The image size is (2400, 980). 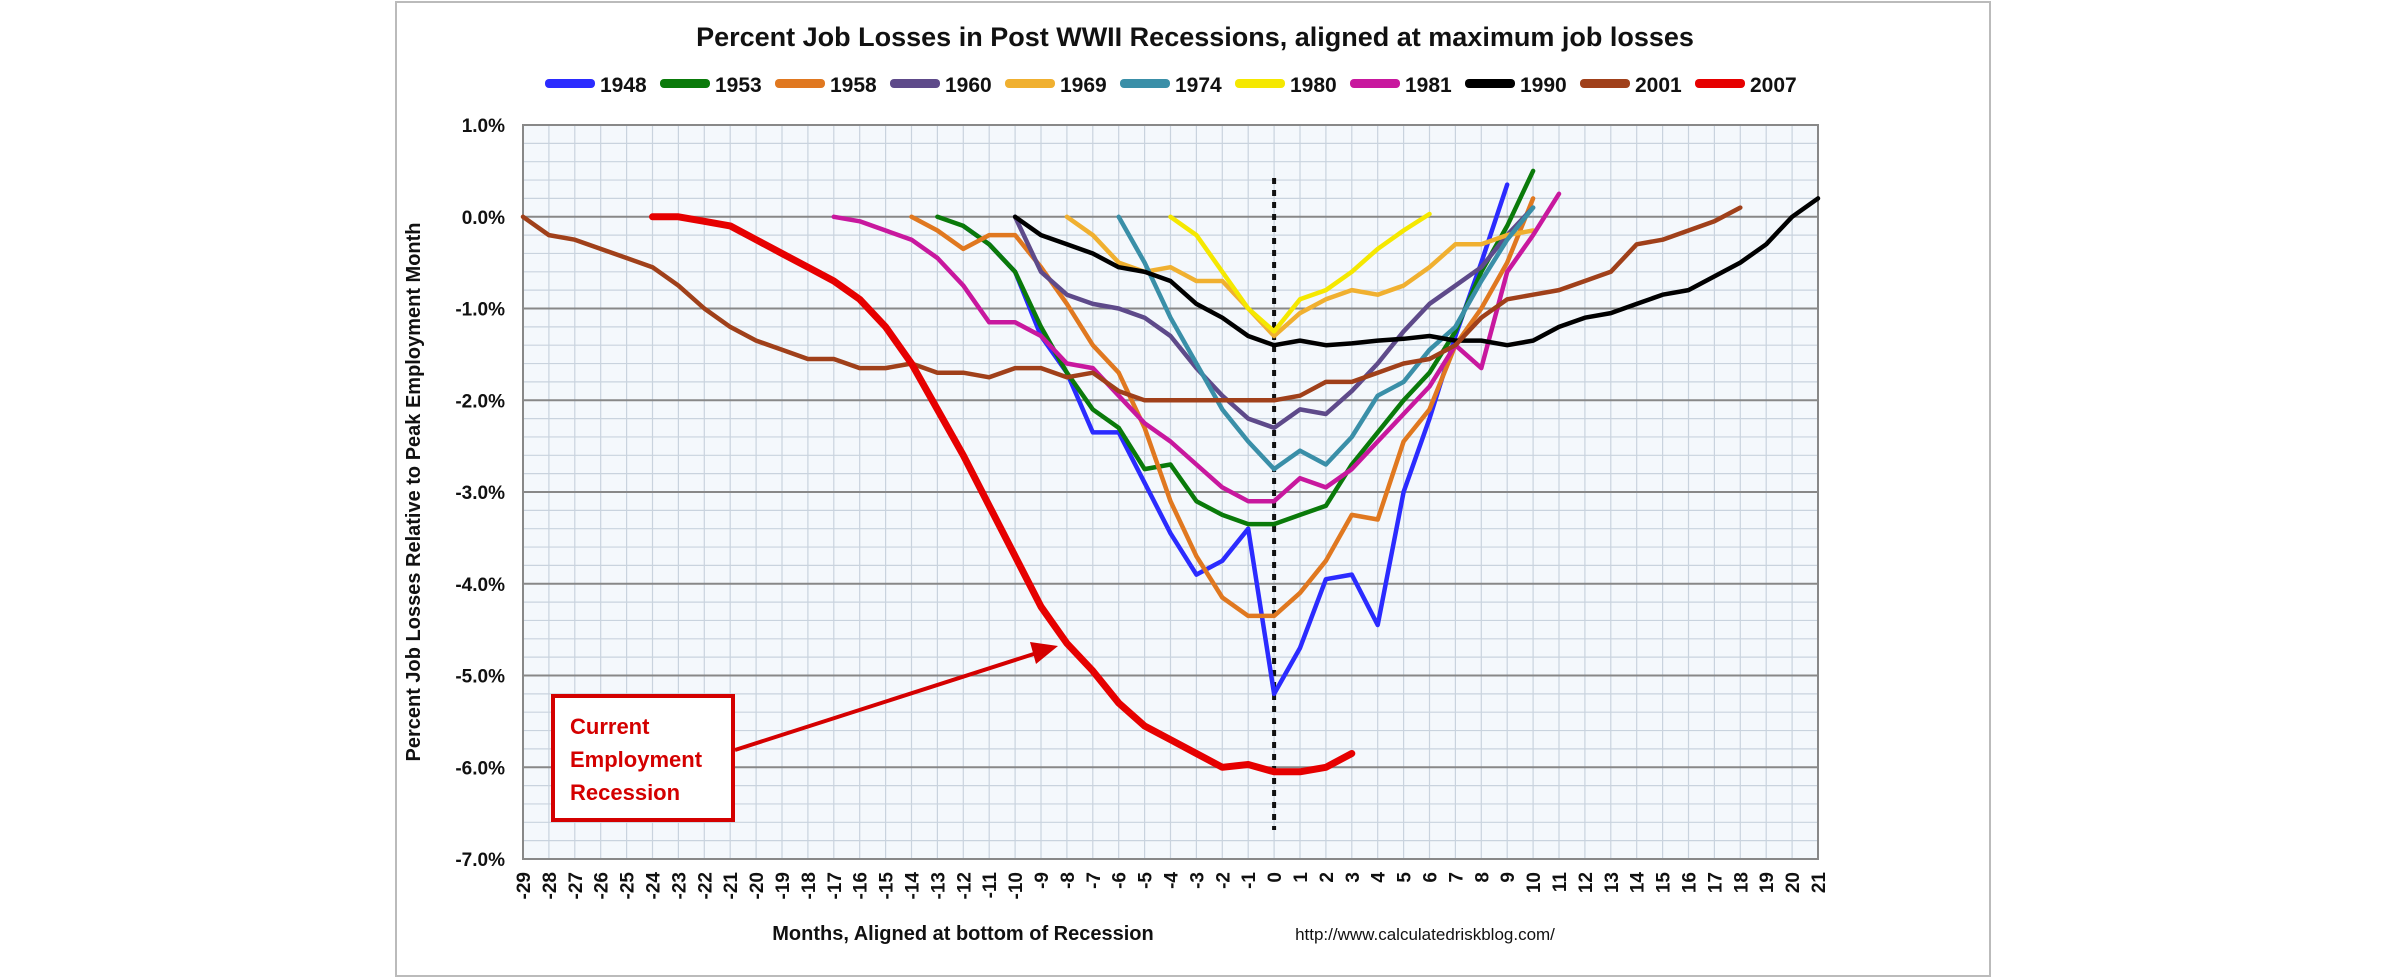 I want to click on series-line-1974, so click(x=1326, y=338).